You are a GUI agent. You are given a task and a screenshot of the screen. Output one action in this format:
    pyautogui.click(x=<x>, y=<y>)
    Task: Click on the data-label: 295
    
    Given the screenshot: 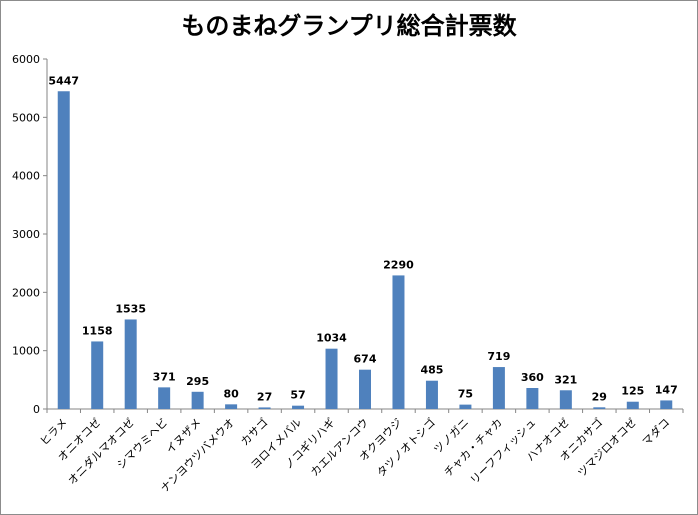 What is the action you would take?
    pyautogui.click(x=197, y=381)
    